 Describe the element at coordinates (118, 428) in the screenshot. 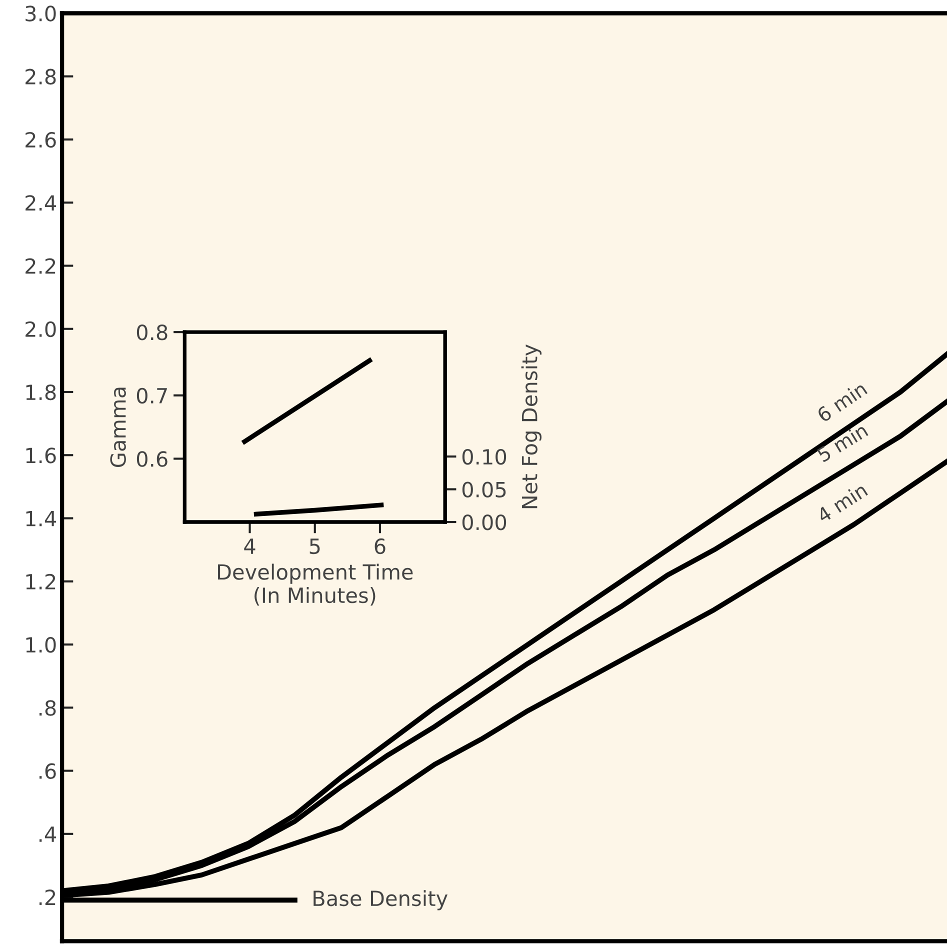

I see `y-axis-title: Gamma` at that location.